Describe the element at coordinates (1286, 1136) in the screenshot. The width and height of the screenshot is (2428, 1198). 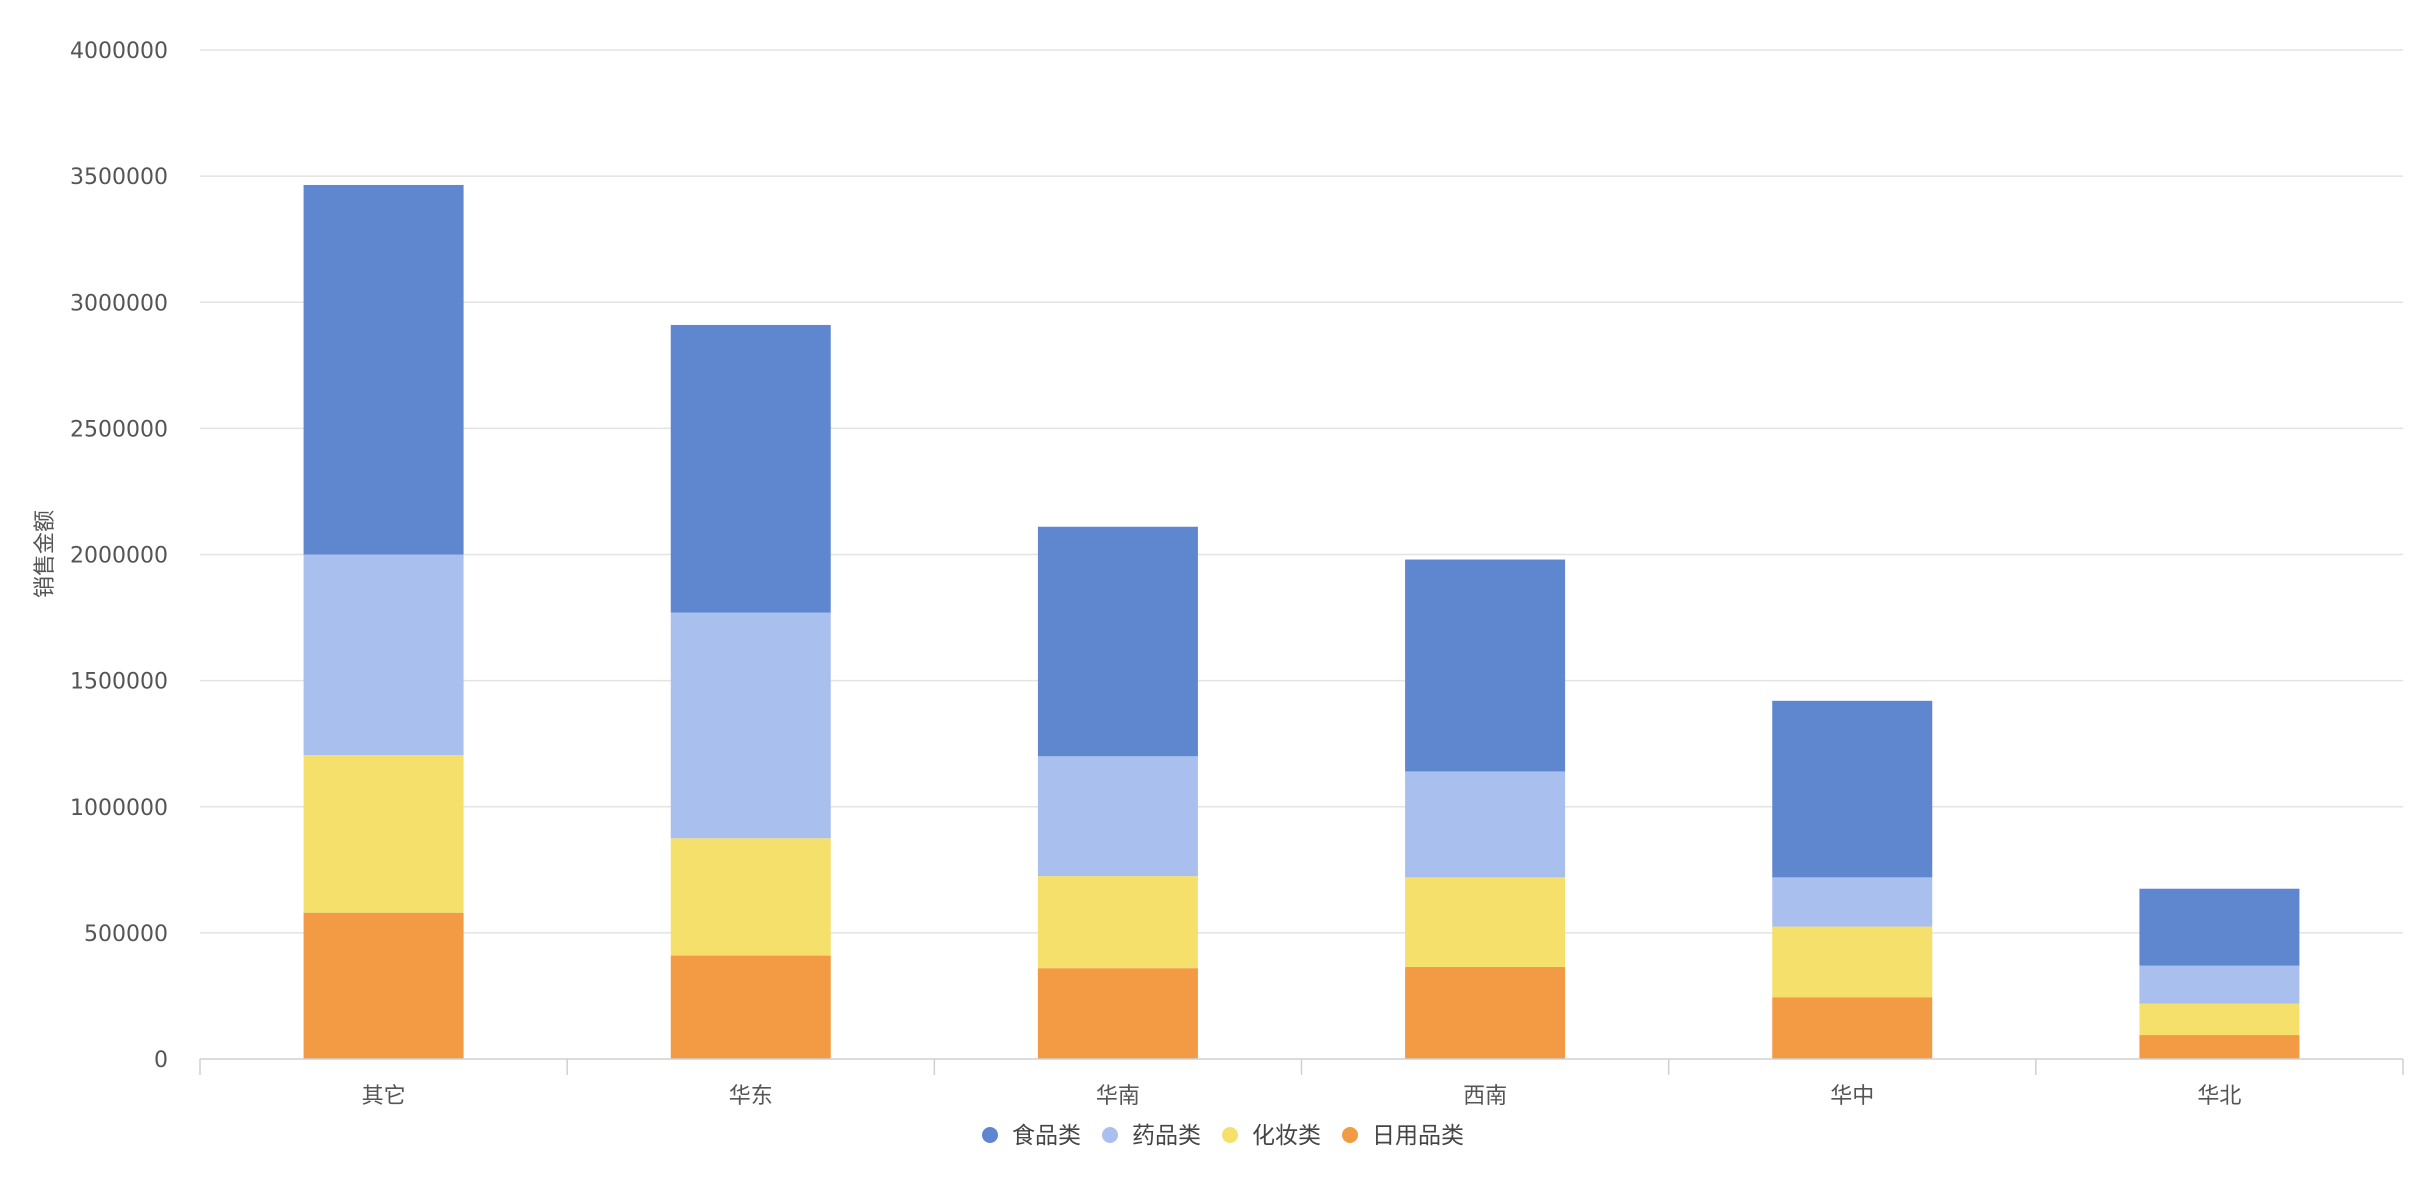
I see `legend-label: 化妆类` at that location.